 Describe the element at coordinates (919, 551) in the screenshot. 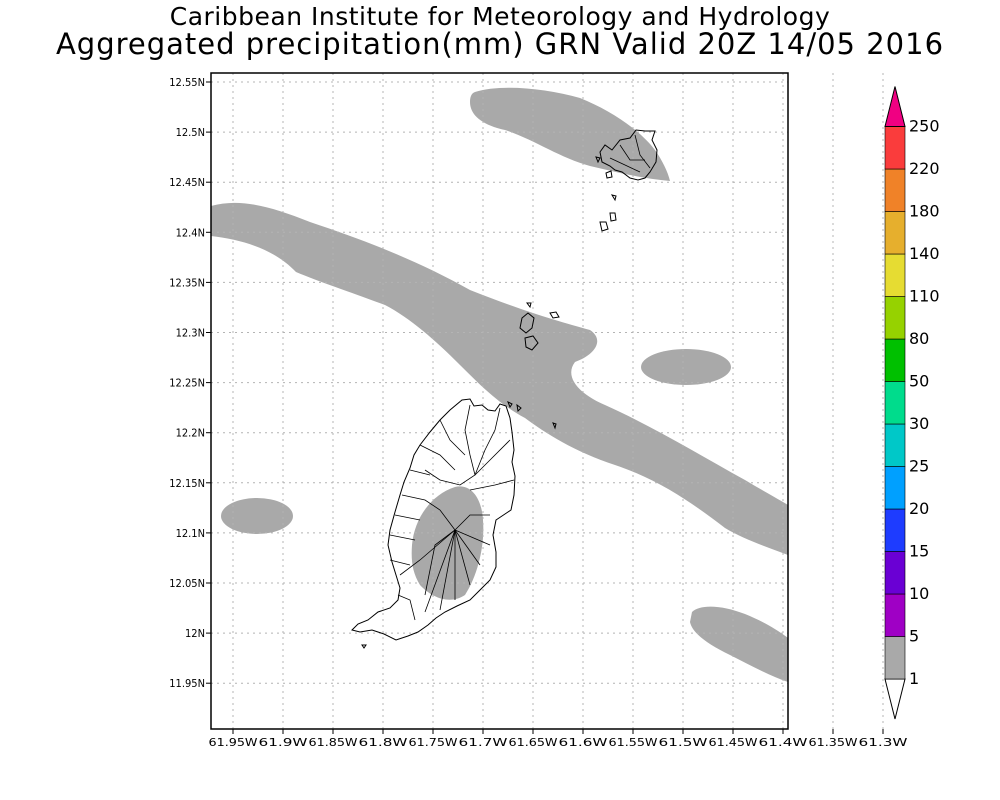

I see `colorbar-label: 15` at that location.